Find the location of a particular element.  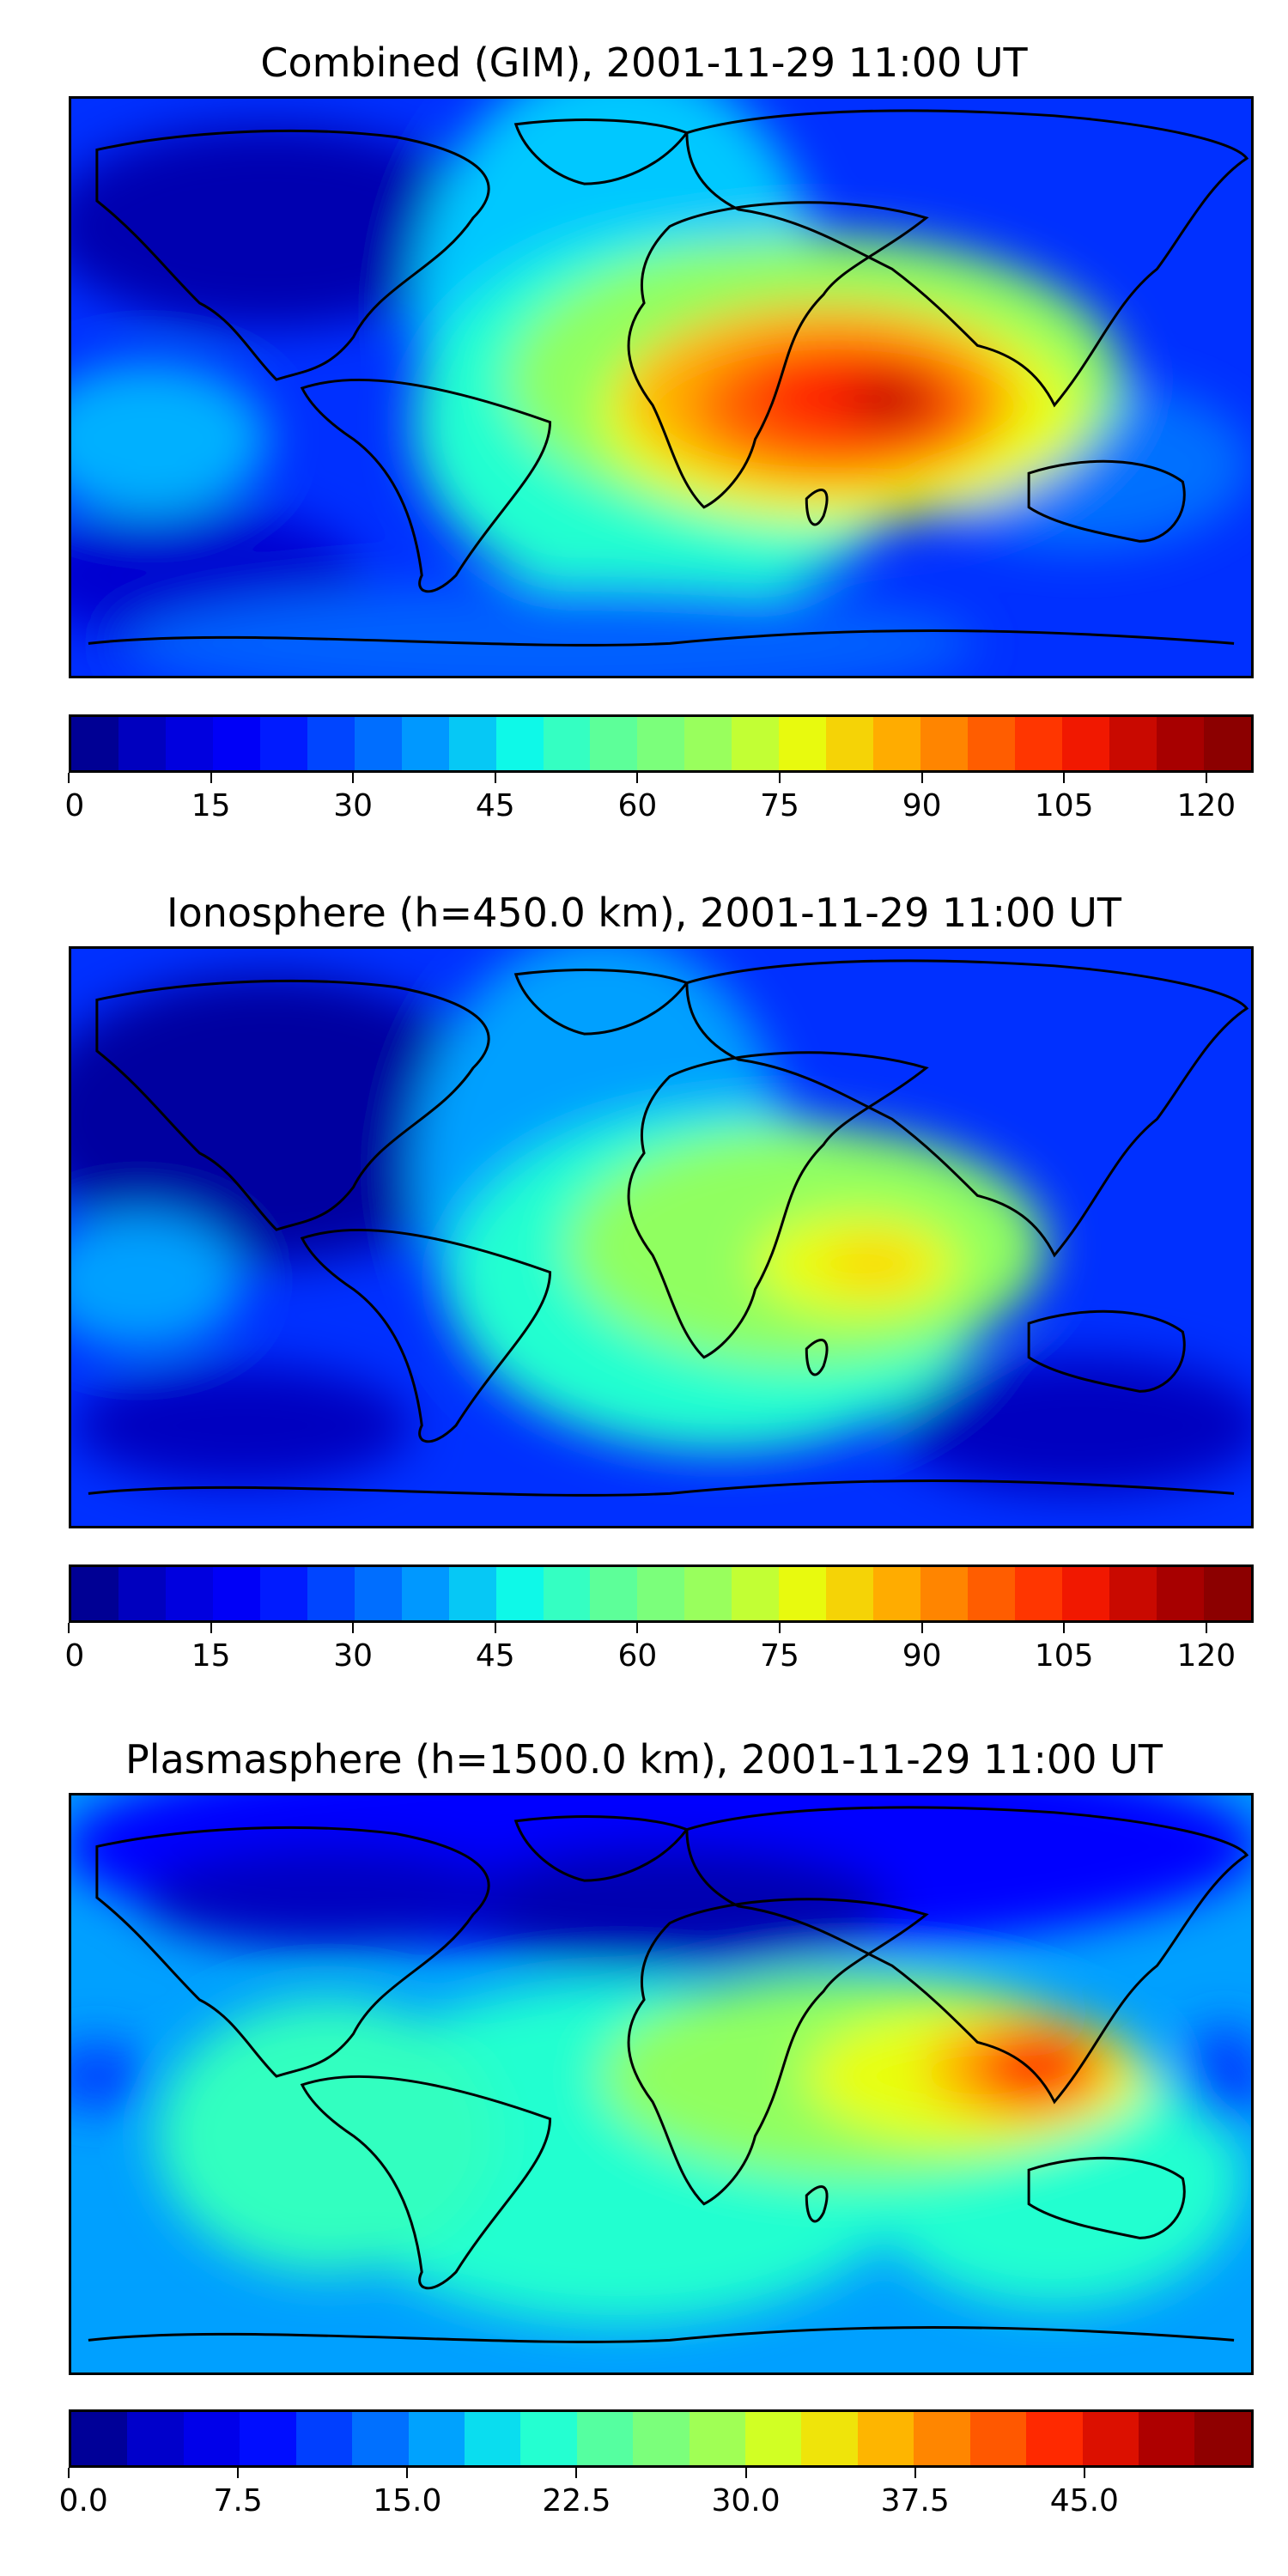

colorbar-tick-label: 45 is located at coordinates (495, 806).